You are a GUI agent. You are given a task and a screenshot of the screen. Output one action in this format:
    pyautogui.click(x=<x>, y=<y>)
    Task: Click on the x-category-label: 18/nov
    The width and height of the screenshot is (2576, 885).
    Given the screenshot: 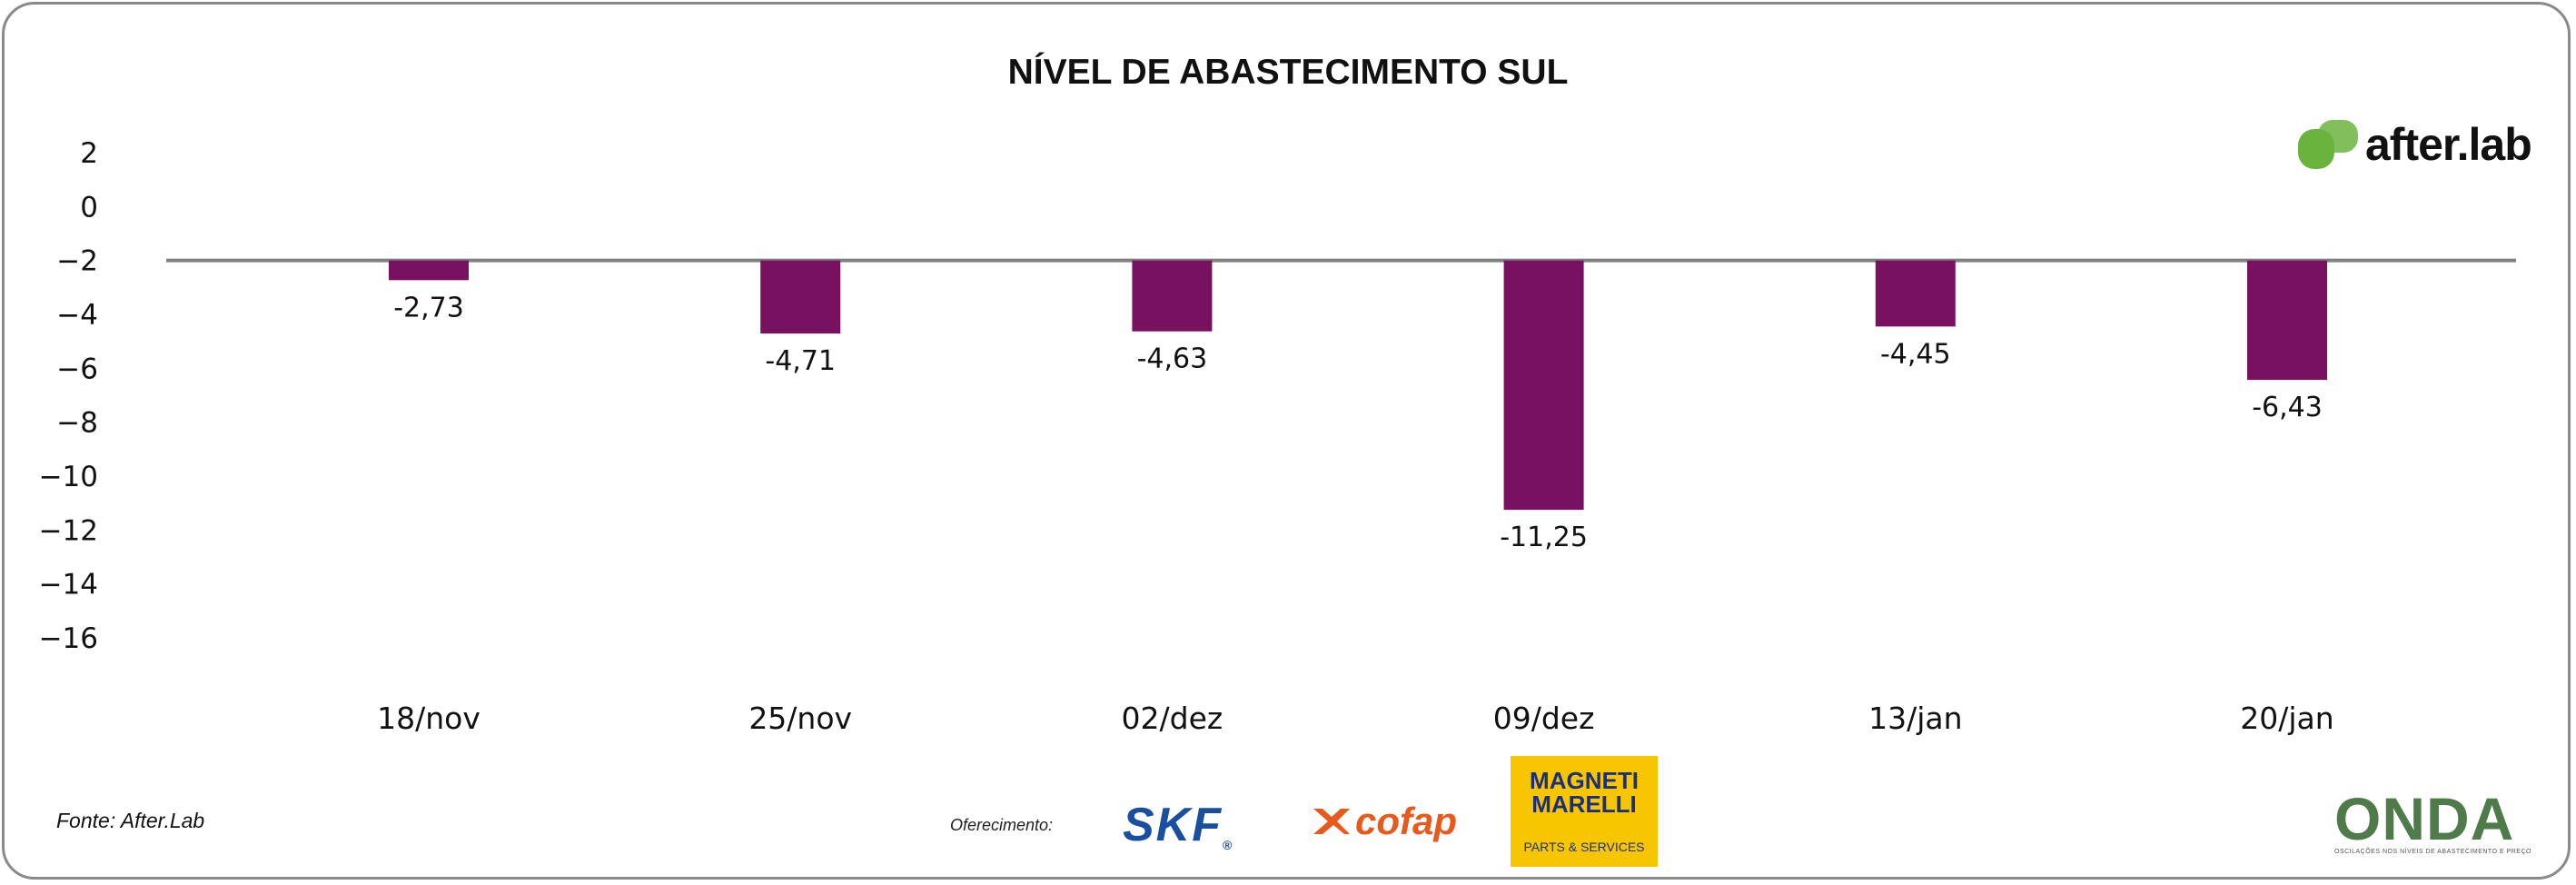 What is the action you would take?
    pyautogui.click(x=429, y=718)
    